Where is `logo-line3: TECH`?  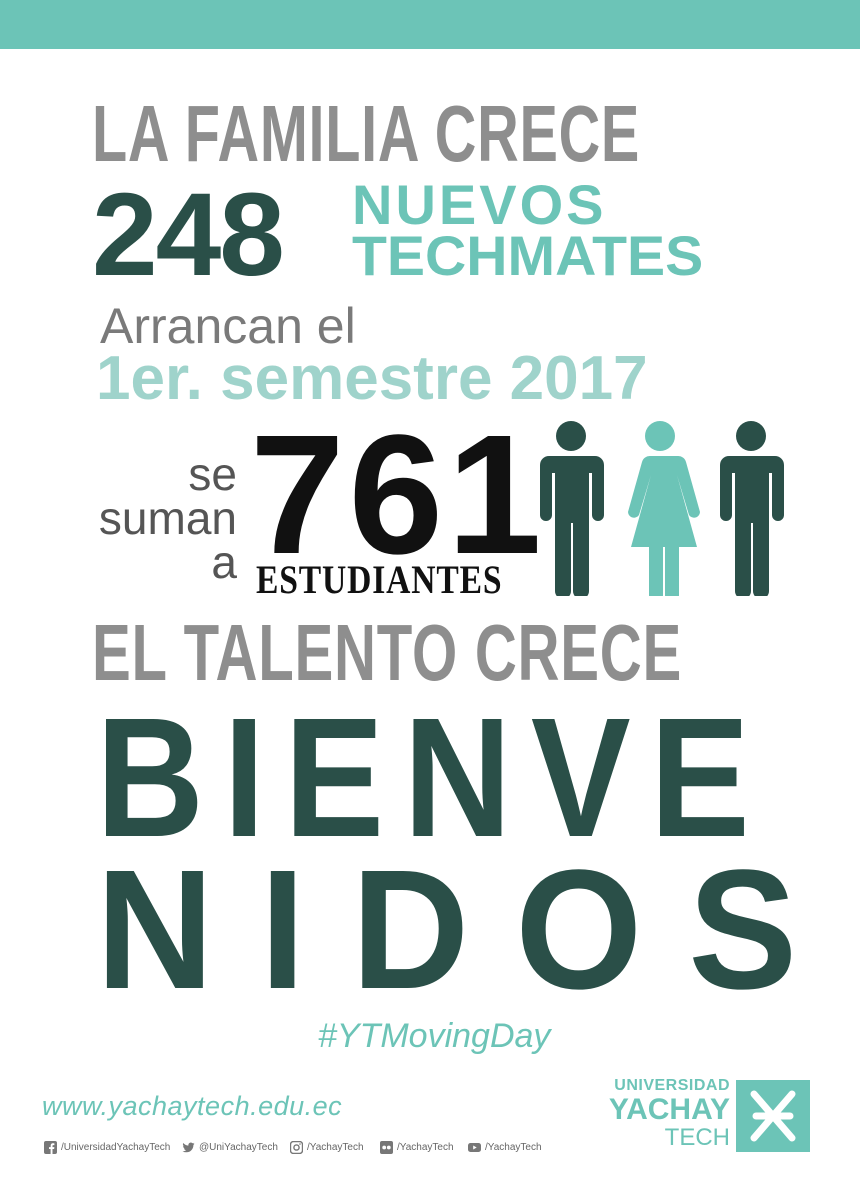
logo-line3: TECH is located at coordinates (697, 1137).